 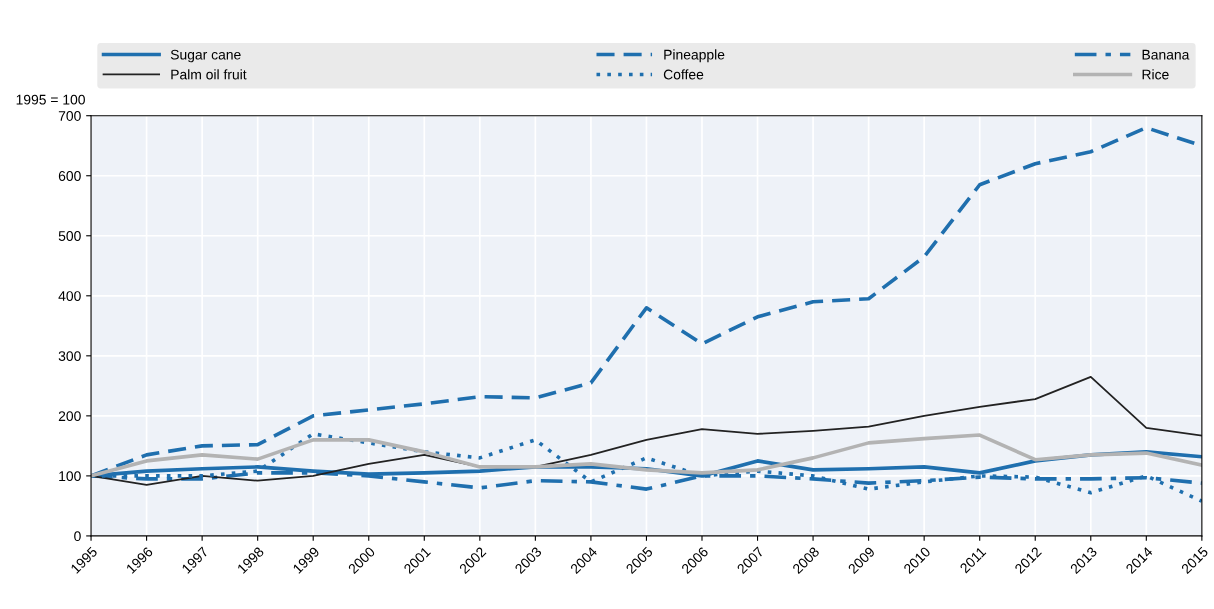 What do you see at coordinates (209, 74) in the screenshot?
I see `legend-label: Palm oil fruit` at bounding box center [209, 74].